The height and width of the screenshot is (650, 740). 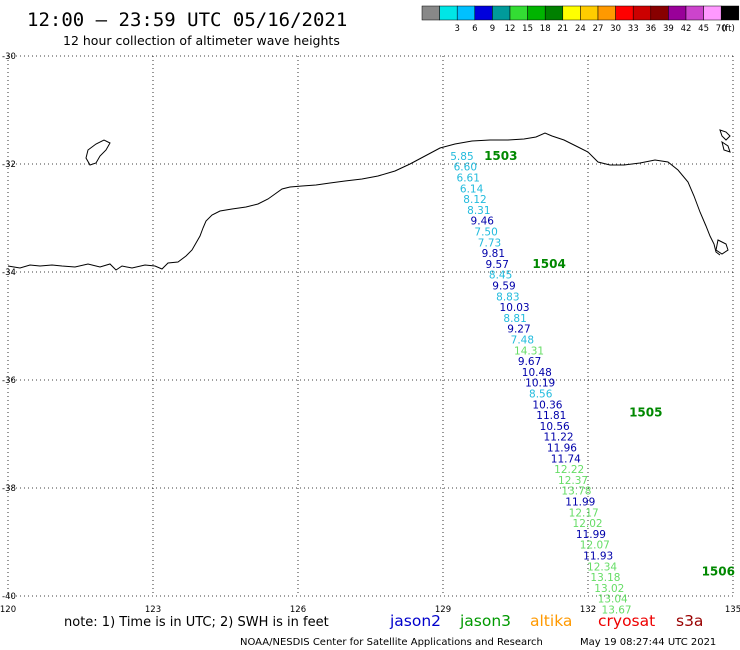 What do you see at coordinates (493, 254) in the screenshot?
I see `wave-height-value: 9.81` at bounding box center [493, 254].